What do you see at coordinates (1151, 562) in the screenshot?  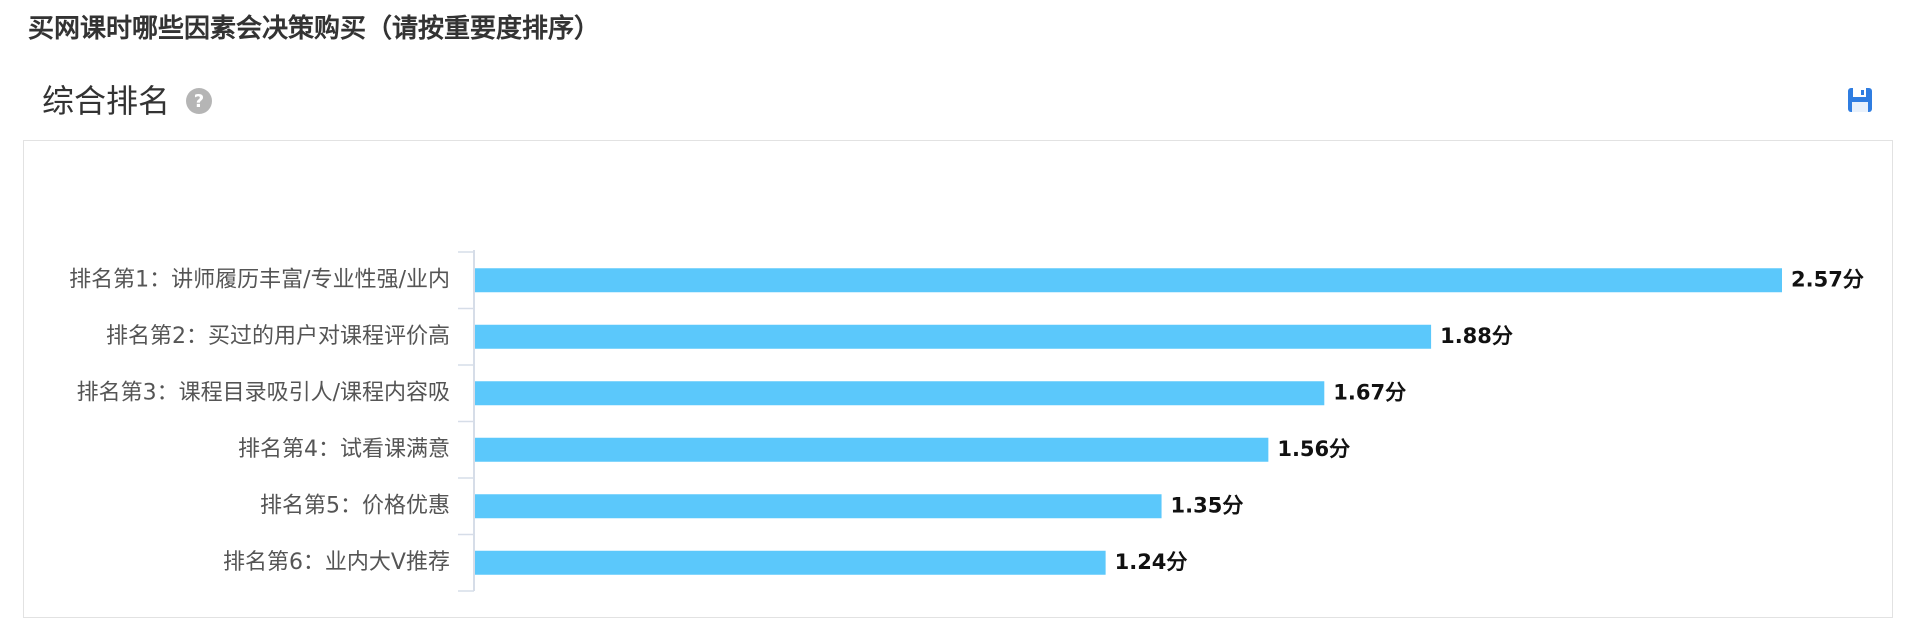 I see `value-label: 1.24分` at bounding box center [1151, 562].